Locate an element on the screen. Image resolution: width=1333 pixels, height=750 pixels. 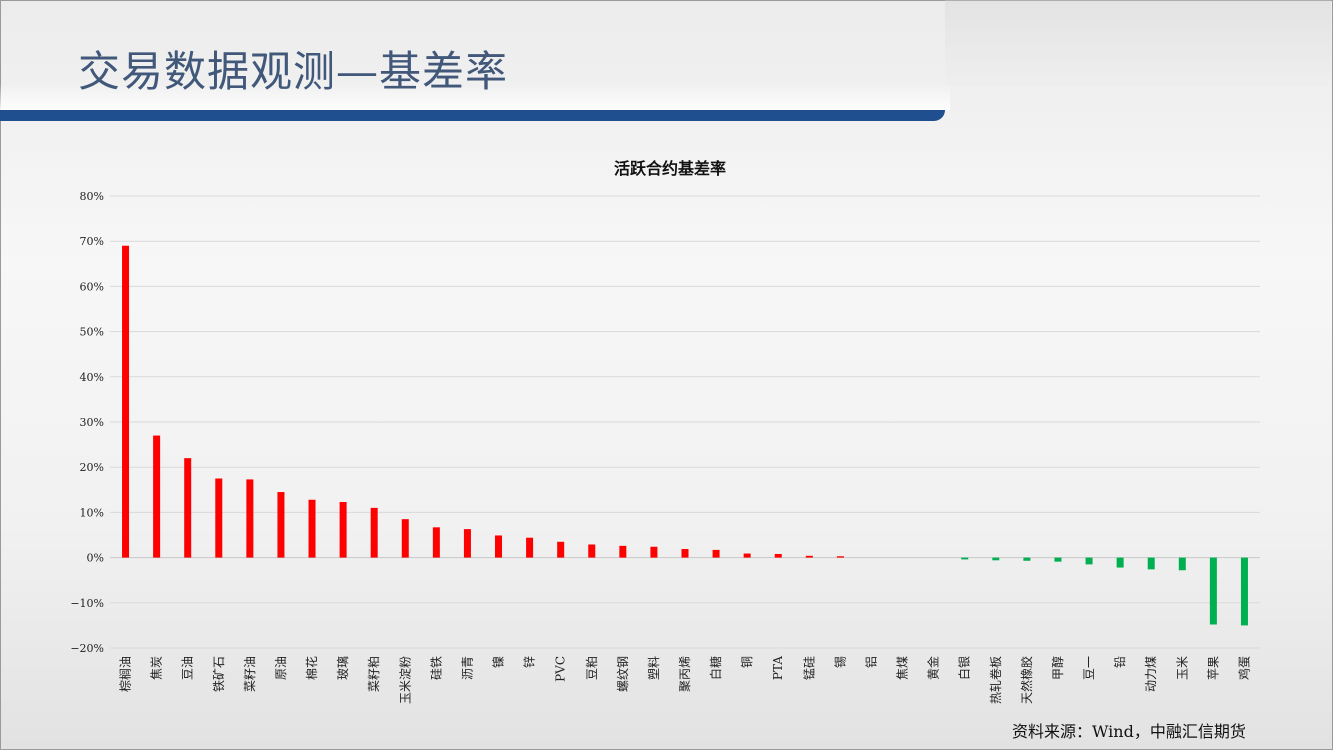
y-tick-label: 80% is located at coordinates (92, 196).